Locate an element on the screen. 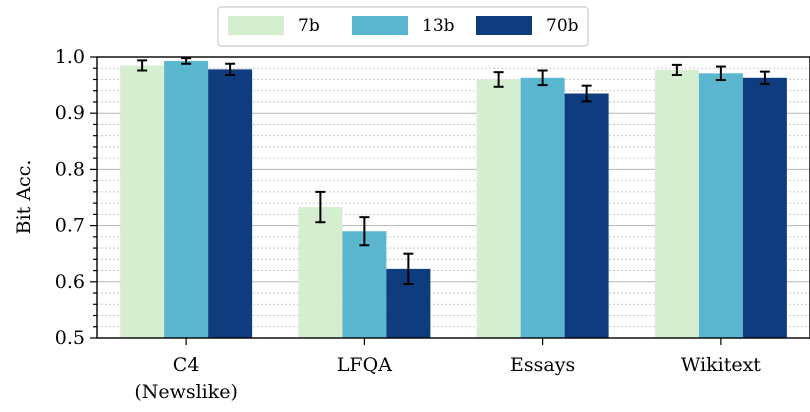 Image resolution: width=810 pixels, height=412 pixels. y-tick-label: 1.0 is located at coordinates (70, 57).